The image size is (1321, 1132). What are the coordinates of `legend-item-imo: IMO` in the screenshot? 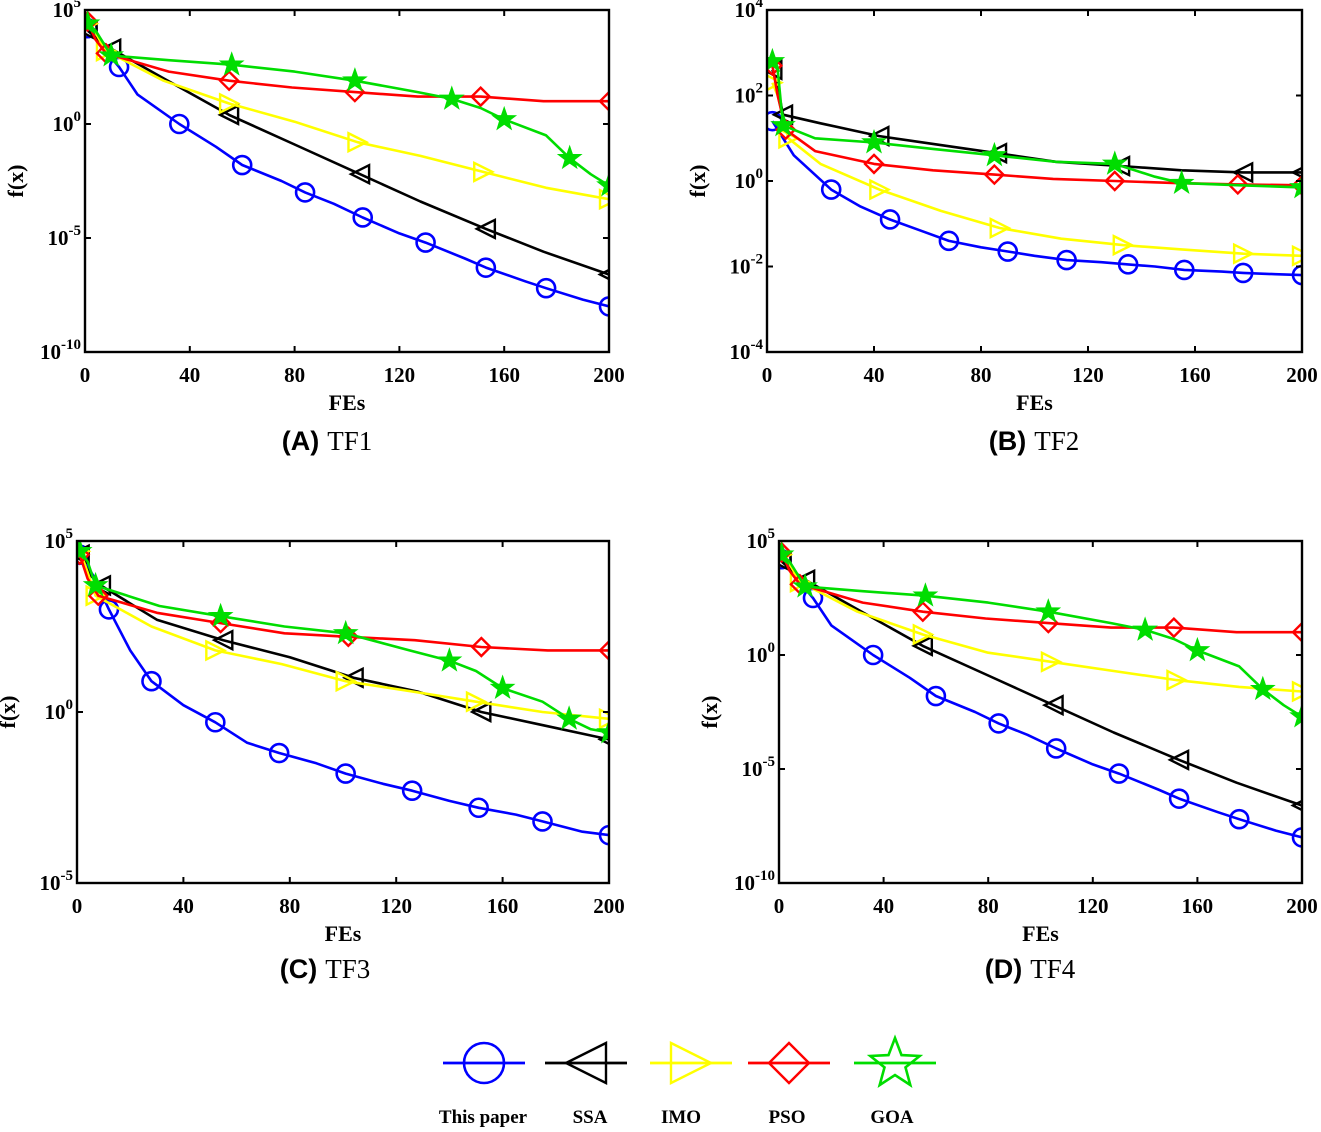 It's located at (691, 1084).